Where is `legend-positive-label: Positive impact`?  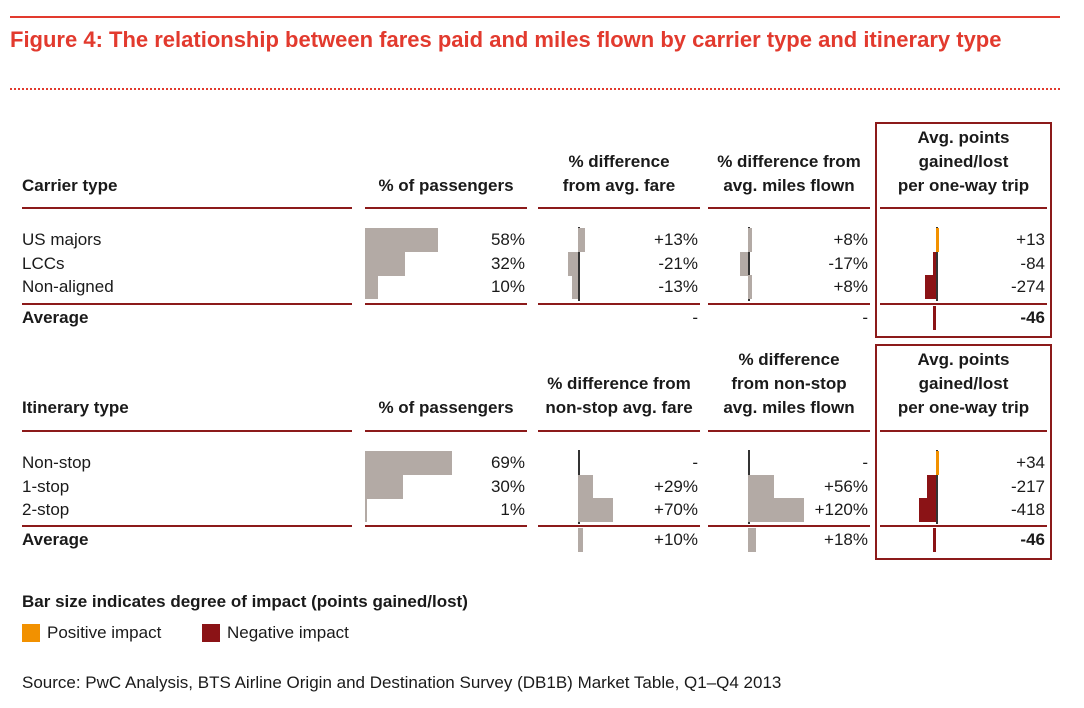 legend-positive-label: Positive impact is located at coordinates (104, 632).